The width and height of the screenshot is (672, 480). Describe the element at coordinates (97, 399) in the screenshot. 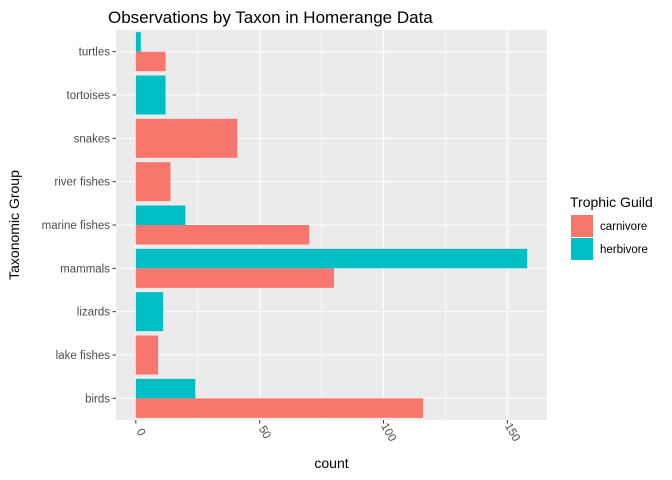

I see `y-tick-label: birds` at that location.